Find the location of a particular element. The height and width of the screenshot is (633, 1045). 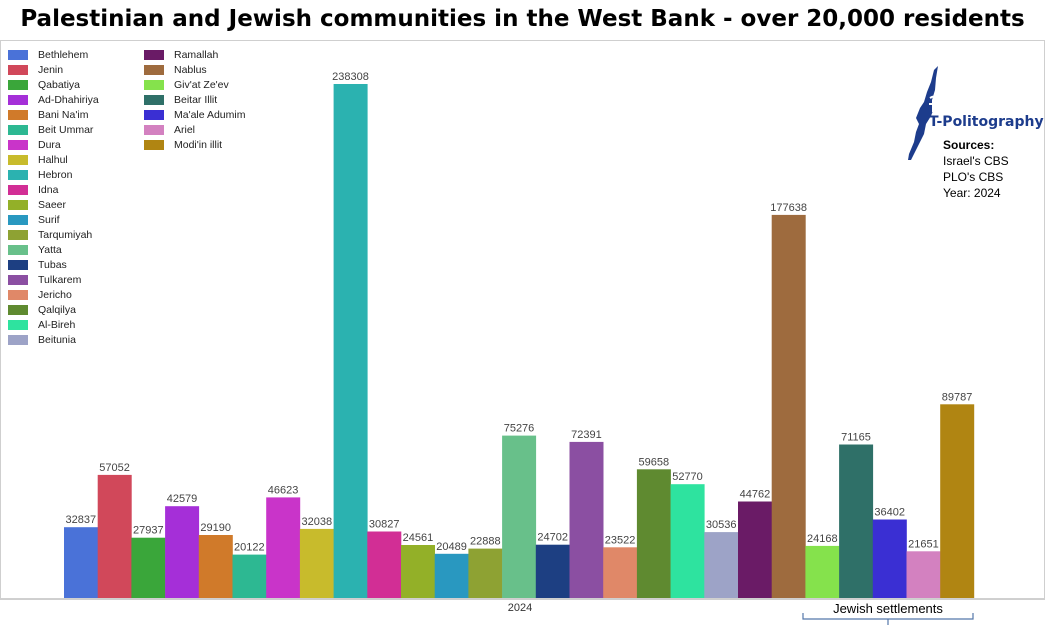

data-label: 44762 is located at coordinates (755, 495).